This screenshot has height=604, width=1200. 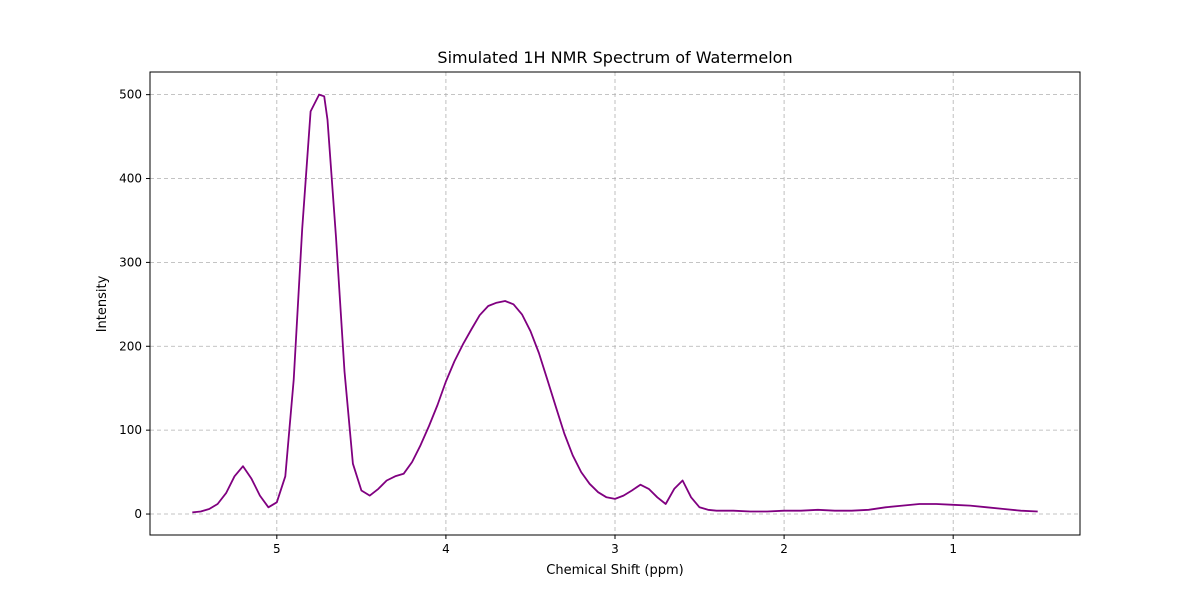 What do you see at coordinates (130, 346) in the screenshot?
I see `y-tick-label: 200` at bounding box center [130, 346].